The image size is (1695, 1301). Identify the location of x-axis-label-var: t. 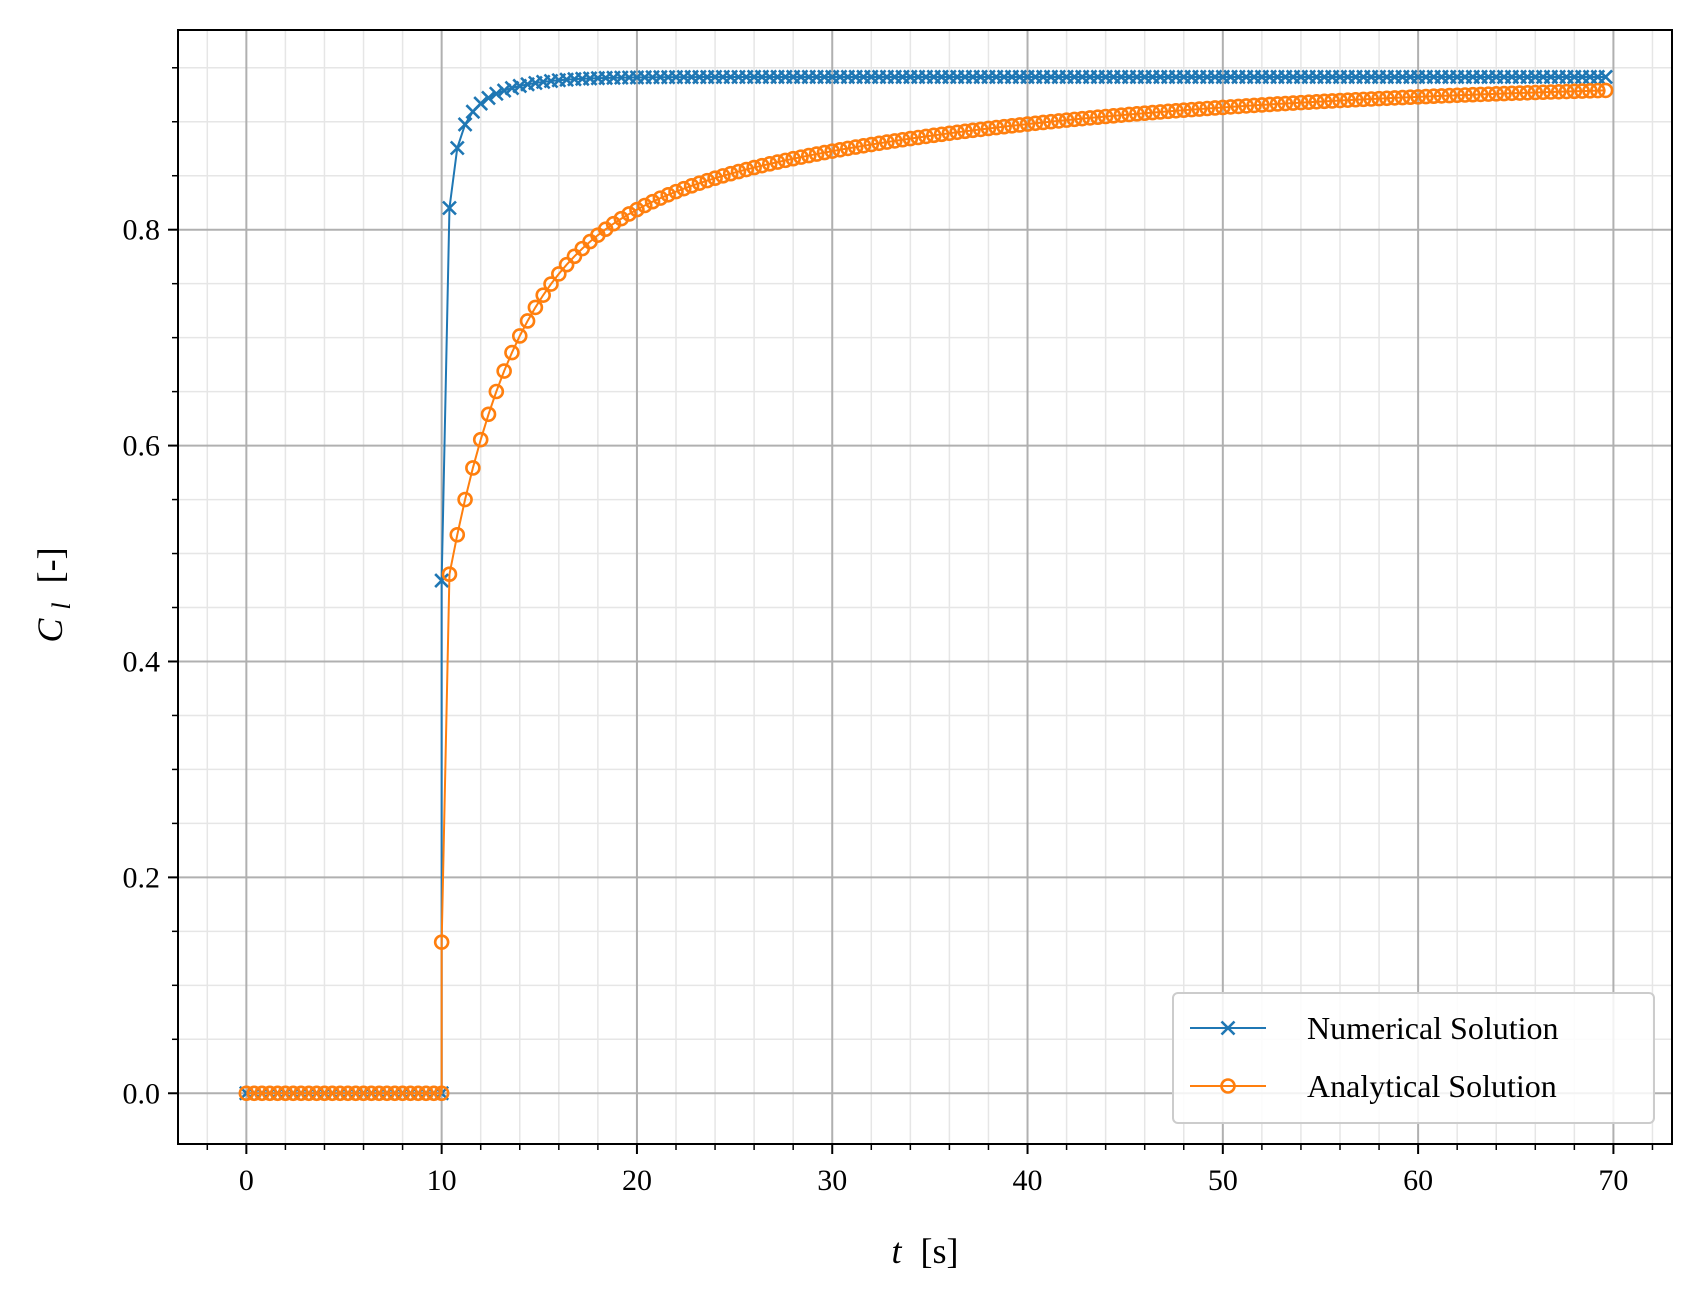
(896, 1251).